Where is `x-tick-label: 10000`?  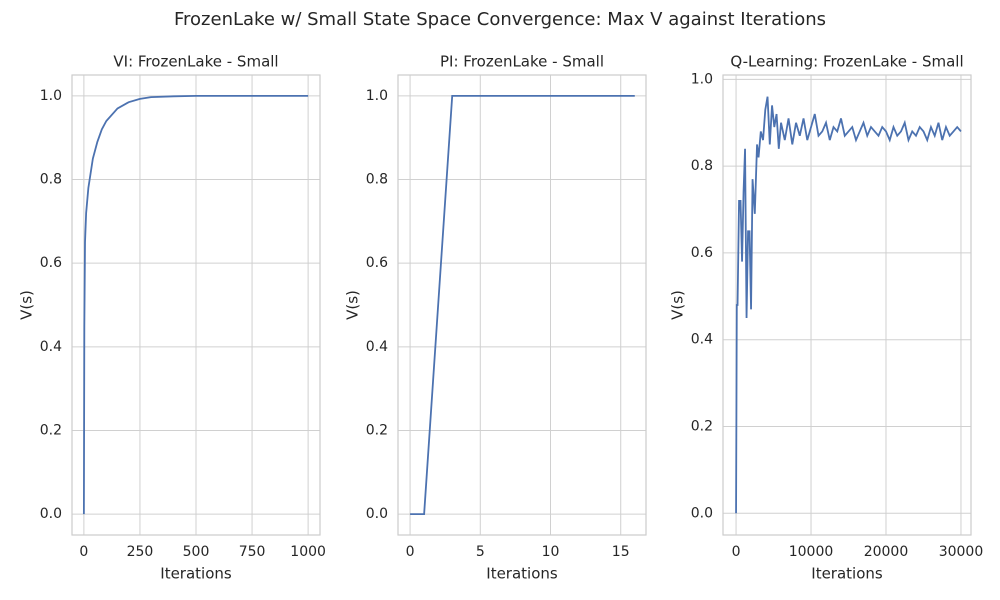 x-tick-label: 10000 is located at coordinates (811, 552).